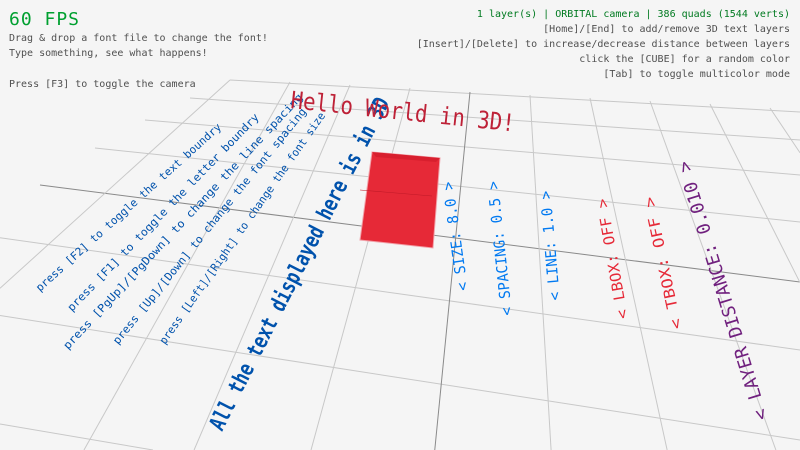 Image resolution: width=800 pixels, height=450 pixels. What do you see at coordinates (684, 59) in the screenshot?
I see `help-cube: click the [CUBE] for a random color` at bounding box center [684, 59].